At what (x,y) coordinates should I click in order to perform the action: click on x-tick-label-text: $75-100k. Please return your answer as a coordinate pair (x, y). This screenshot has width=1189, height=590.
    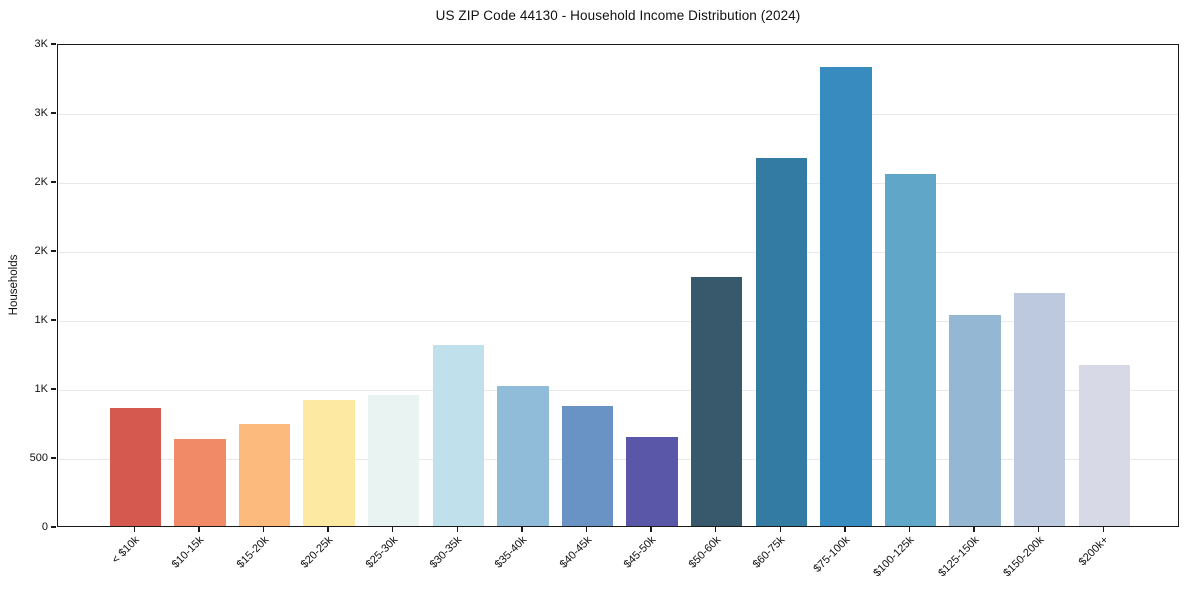
    Looking at the image, I should click on (832, 554).